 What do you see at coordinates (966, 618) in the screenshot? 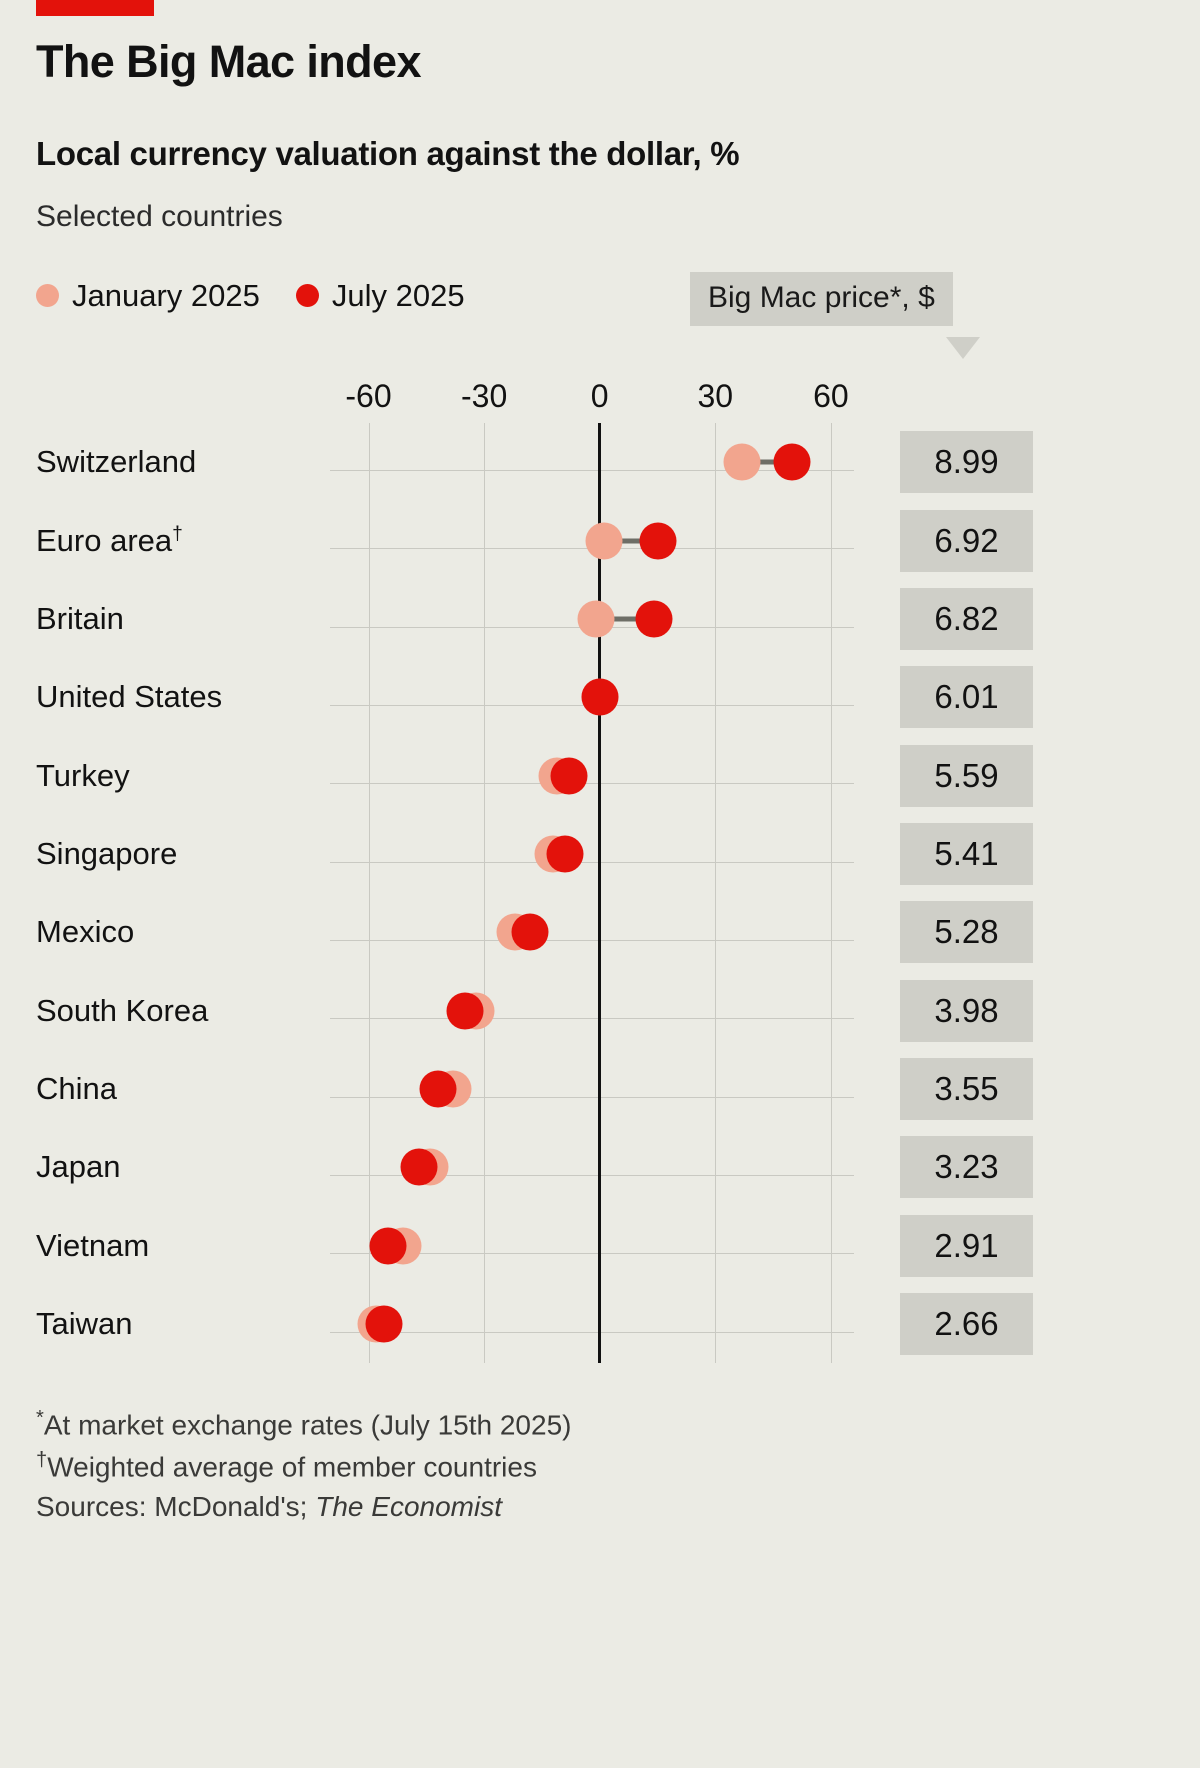
I see `price-value-britain: 6.82` at bounding box center [966, 618].